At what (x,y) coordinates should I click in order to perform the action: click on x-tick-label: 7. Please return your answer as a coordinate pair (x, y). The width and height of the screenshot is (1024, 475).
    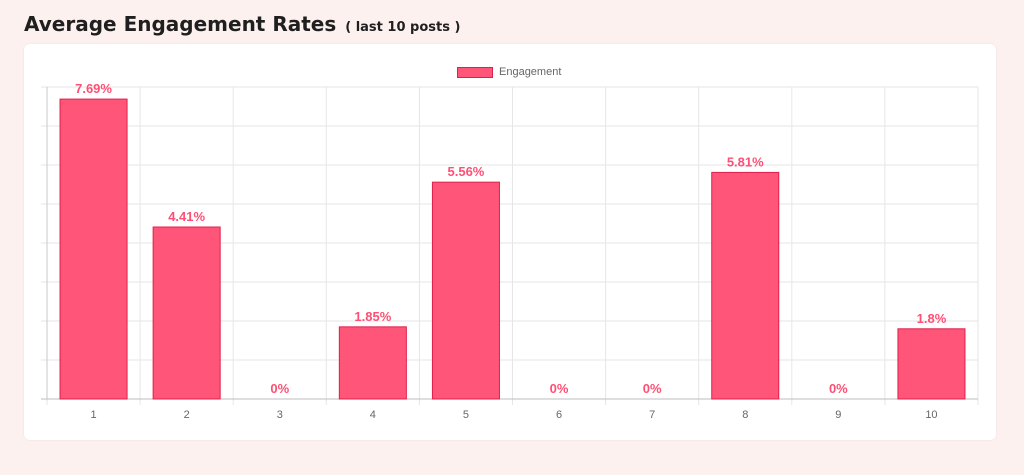
    Looking at the image, I should click on (652, 415).